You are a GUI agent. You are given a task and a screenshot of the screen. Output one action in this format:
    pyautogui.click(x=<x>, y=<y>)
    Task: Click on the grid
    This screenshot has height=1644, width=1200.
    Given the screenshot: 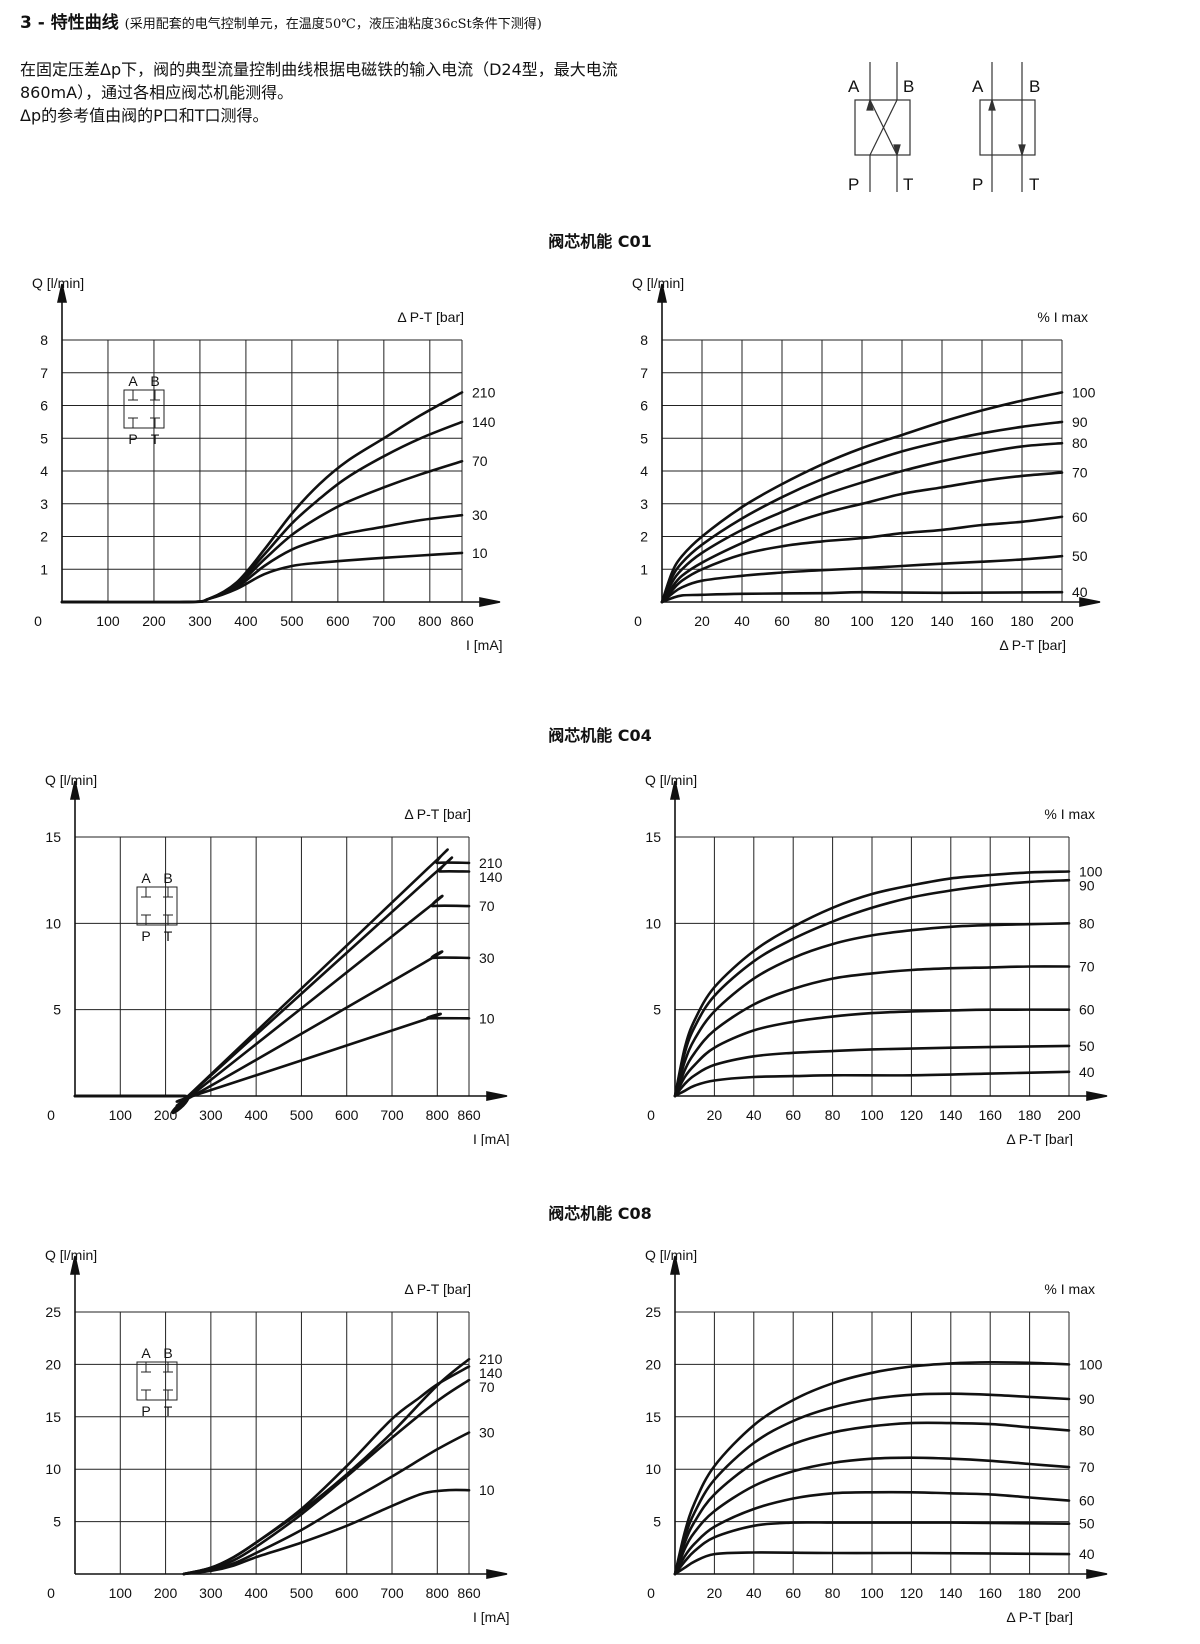 What is the action you would take?
    pyautogui.click(x=862, y=470)
    